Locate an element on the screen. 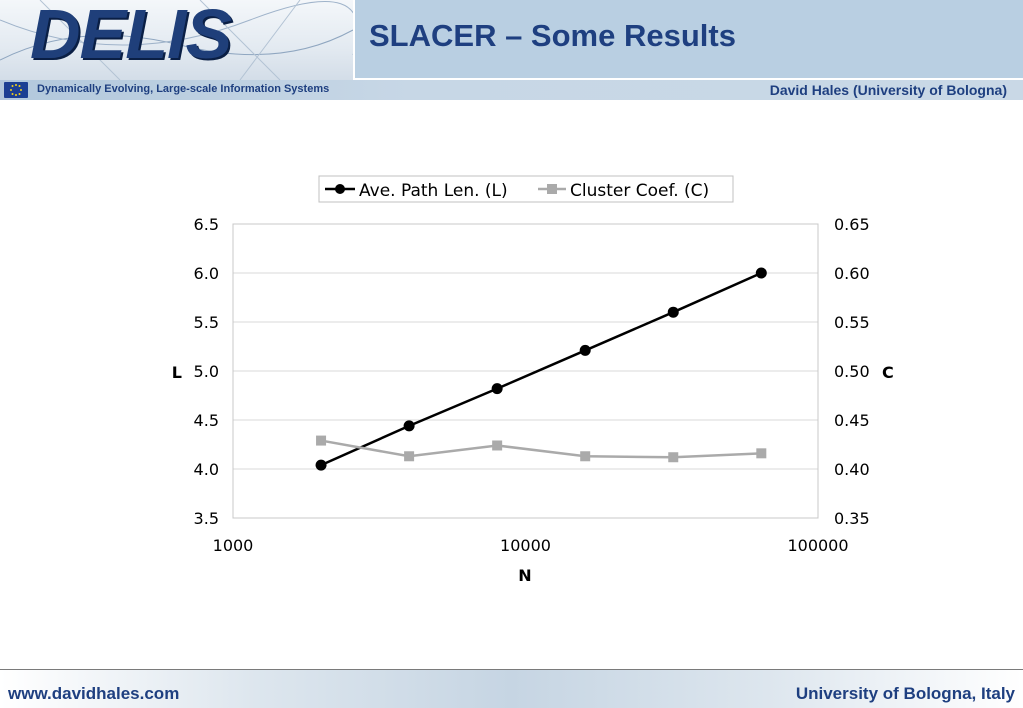 The height and width of the screenshot is (708, 1023). x-tick-label: 10000 is located at coordinates (525, 545).